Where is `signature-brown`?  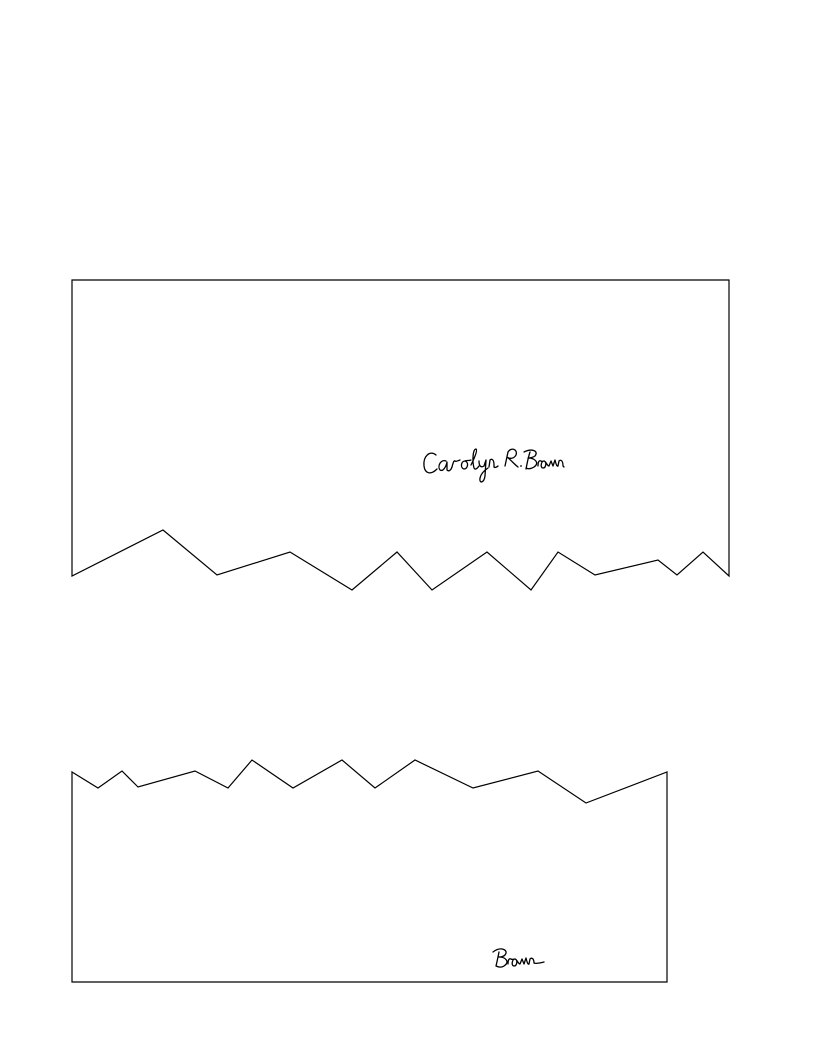 signature-brown is located at coordinates (518, 958).